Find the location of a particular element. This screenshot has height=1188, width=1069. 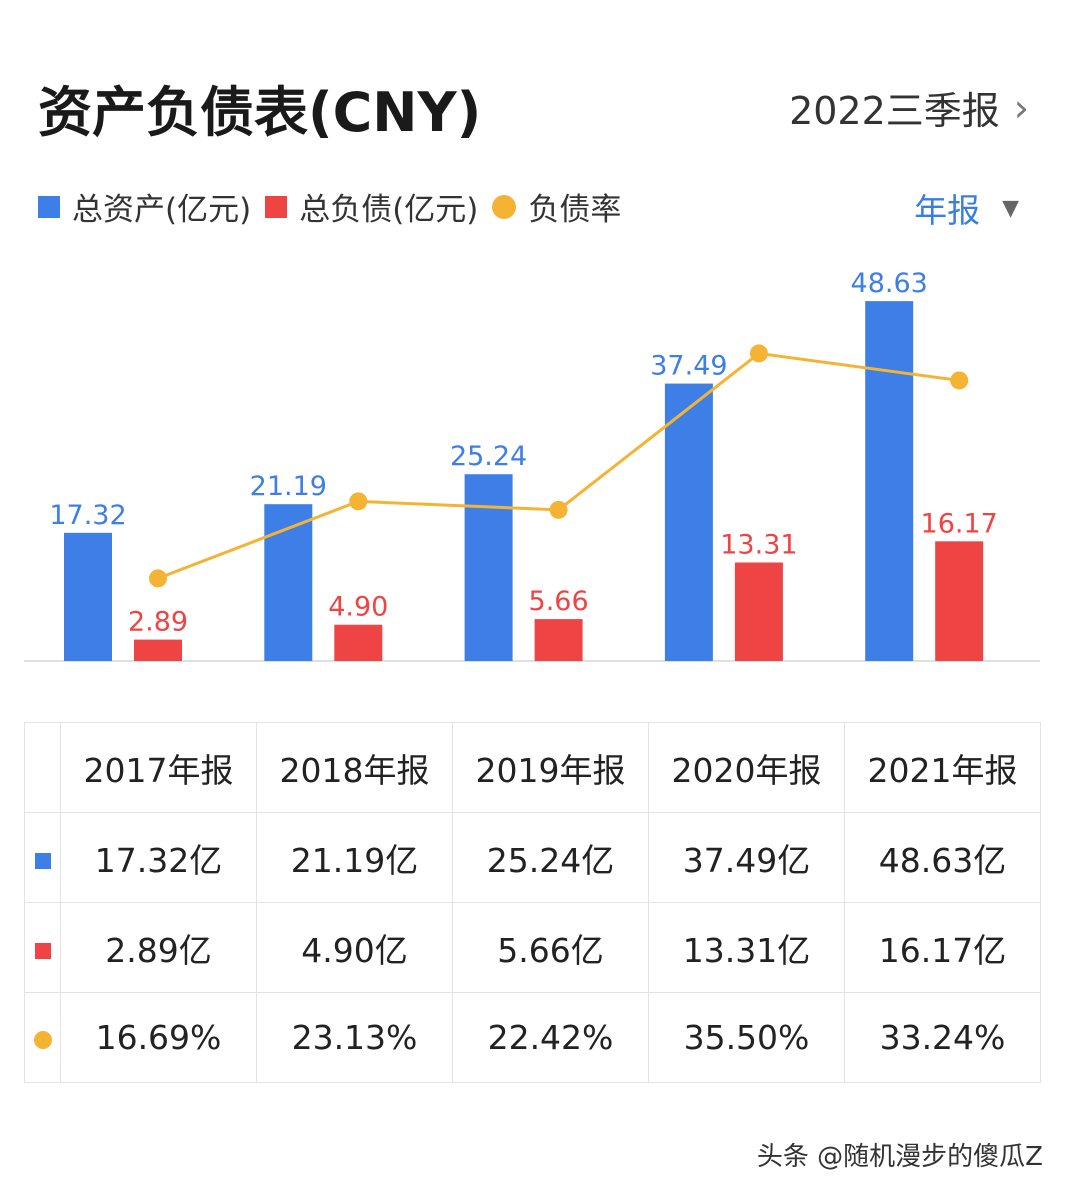

legend-ratio: 负债率 is located at coordinates (556, 206).